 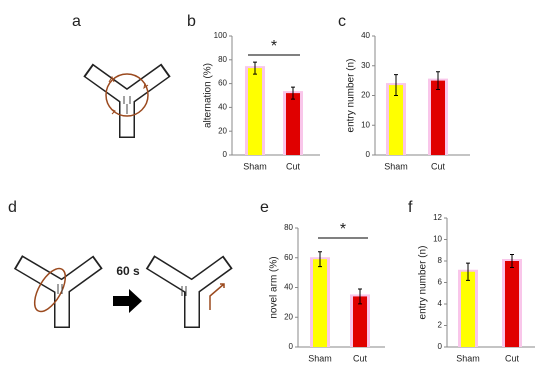 What do you see at coordinates (342, 21) in the screenshot?
I see `panel-label: c` at bounding box center [342, 21].